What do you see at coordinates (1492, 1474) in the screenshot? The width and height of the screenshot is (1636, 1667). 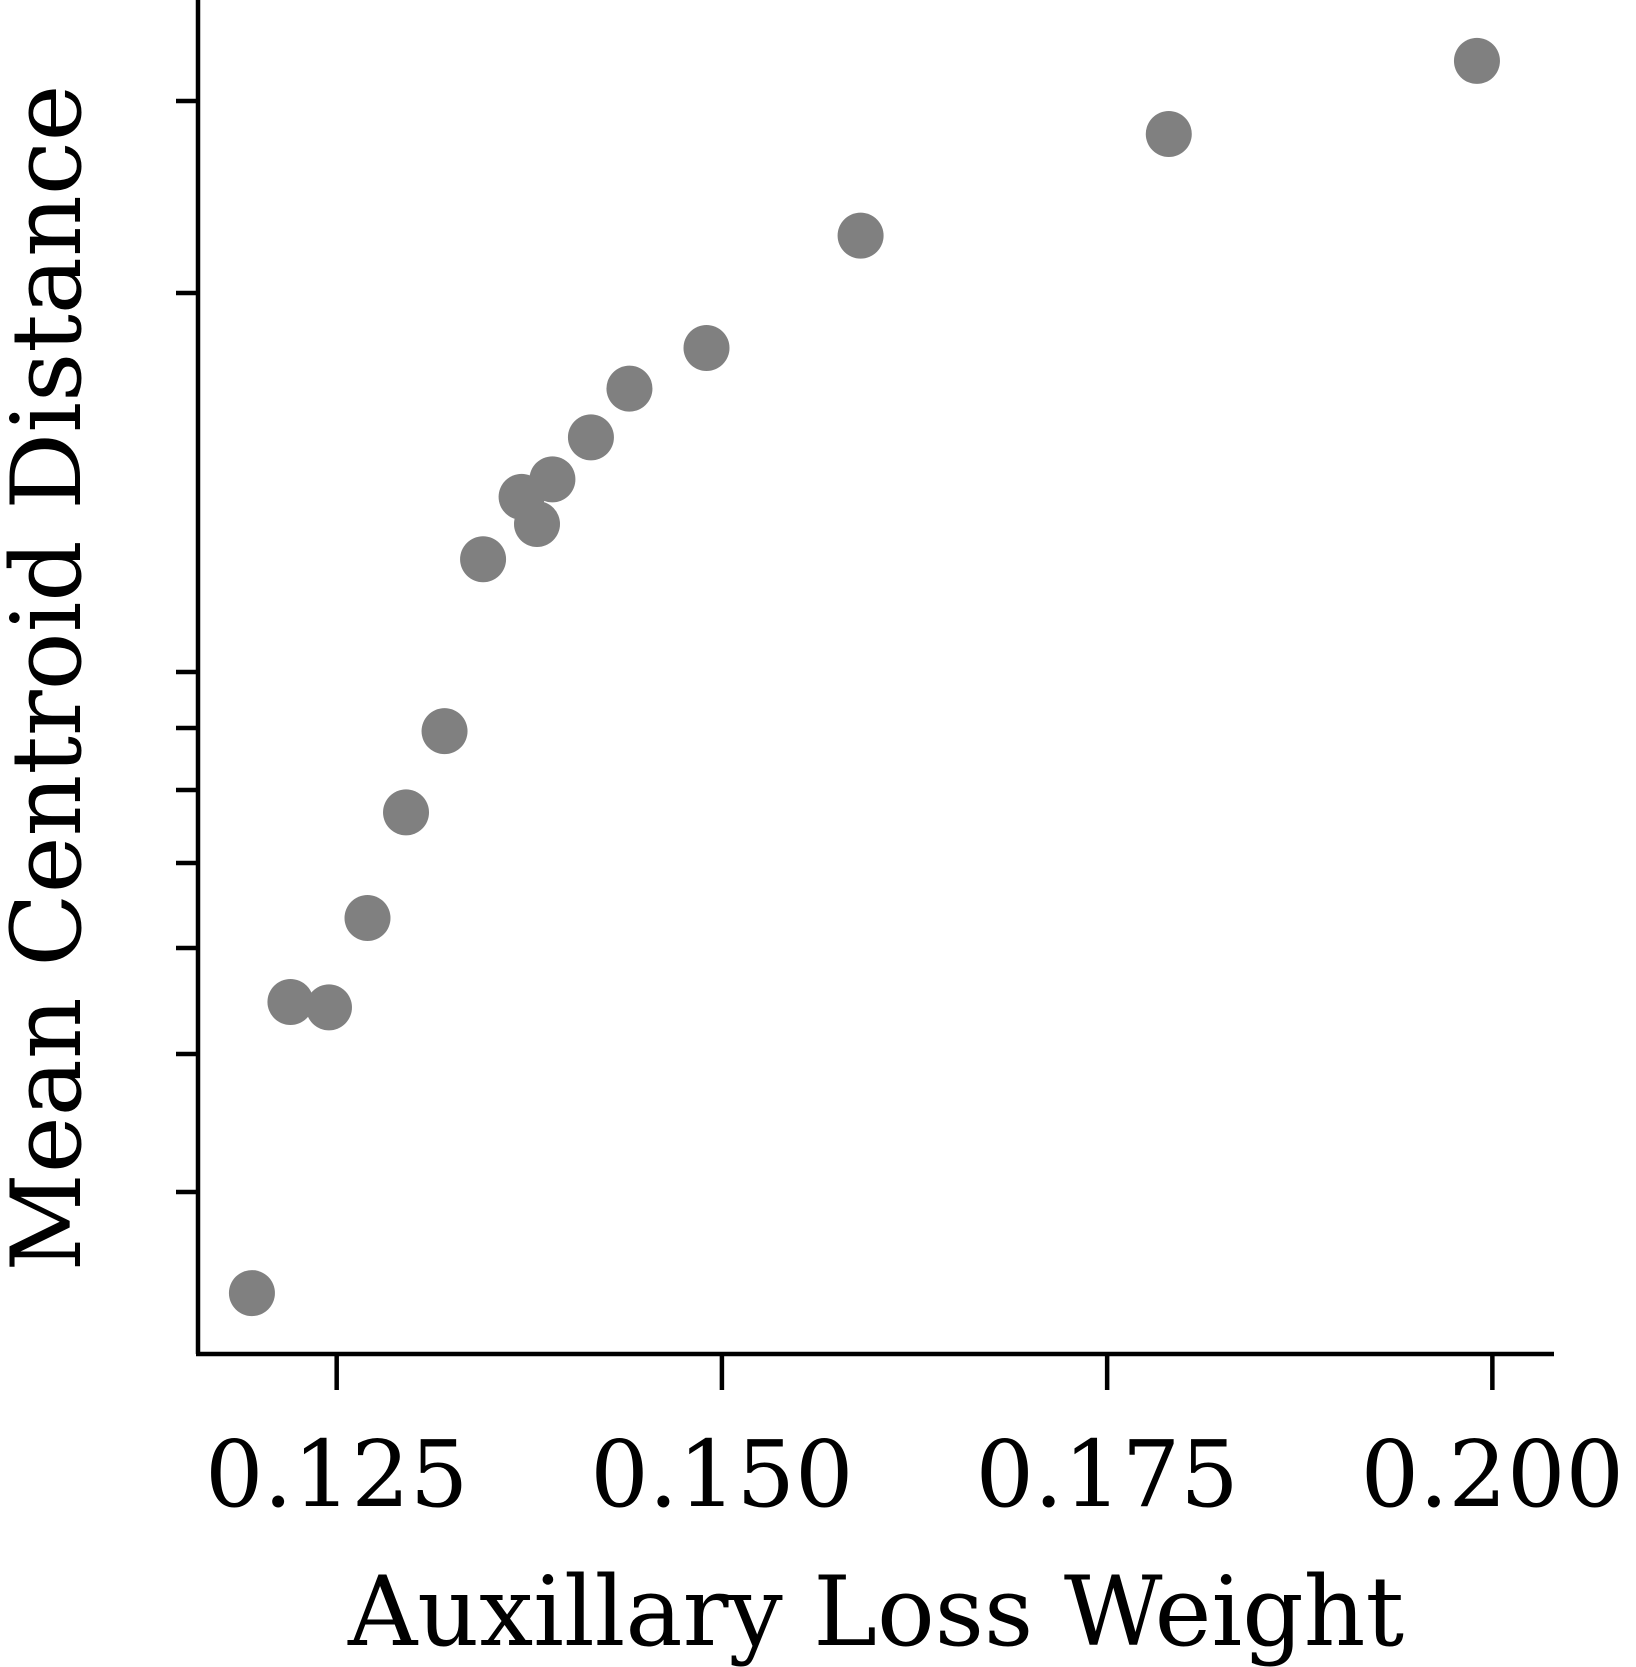 I see `x-tick-label: 0.200` at bounding box center [1492, 1474].